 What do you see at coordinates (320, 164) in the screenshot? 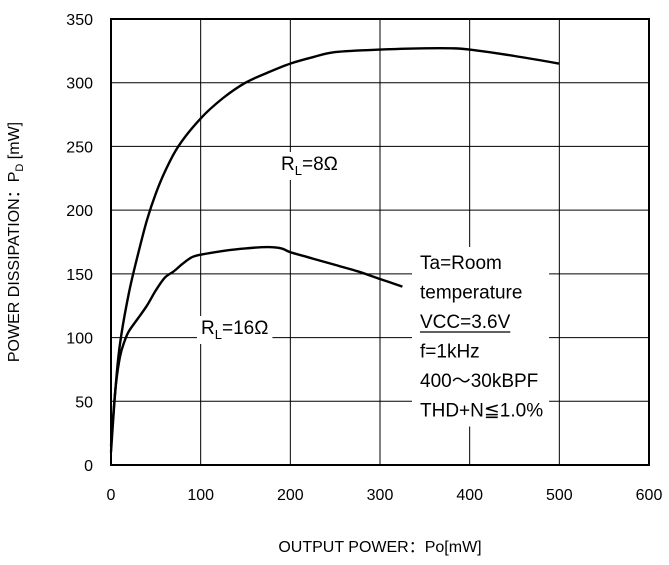
I see `series-label-rest: =8Ω` at bounding box center [320, 164].